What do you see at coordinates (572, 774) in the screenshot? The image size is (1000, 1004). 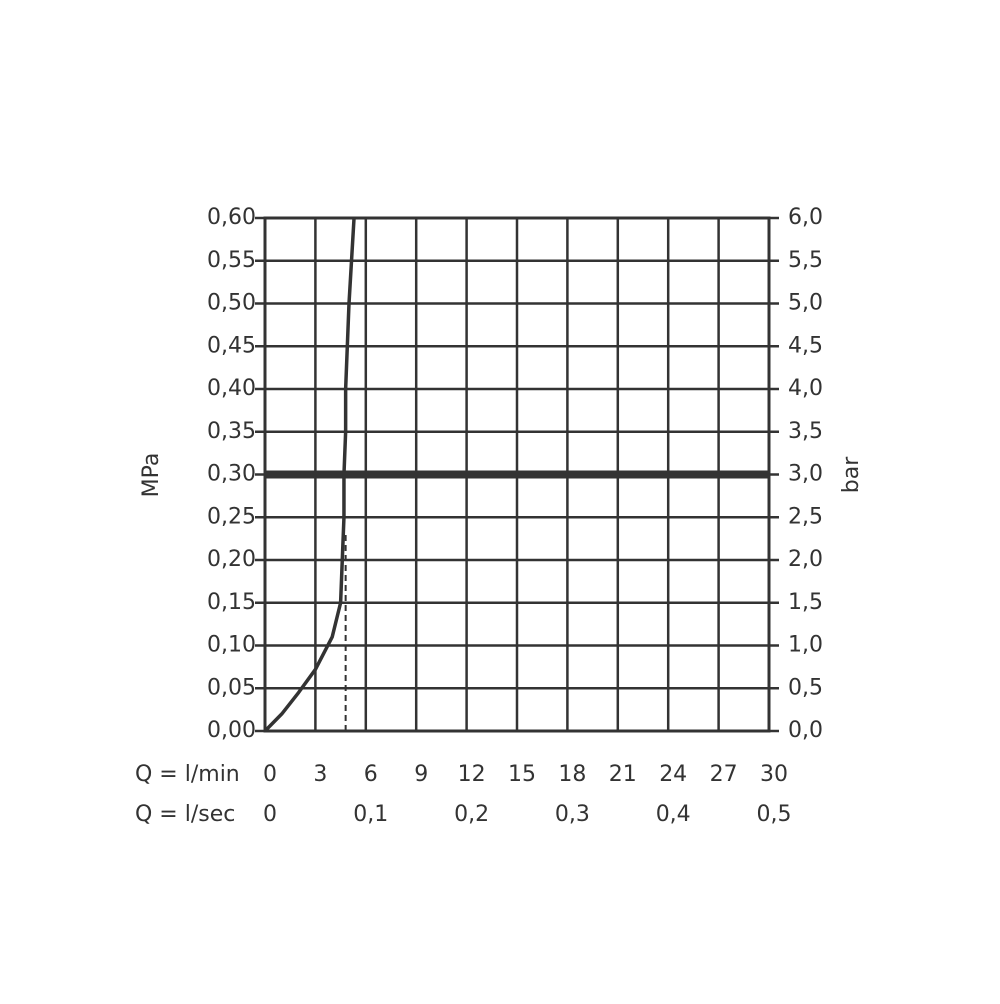 I see `x-tick-label: 18` at bounding box center [572, 774].